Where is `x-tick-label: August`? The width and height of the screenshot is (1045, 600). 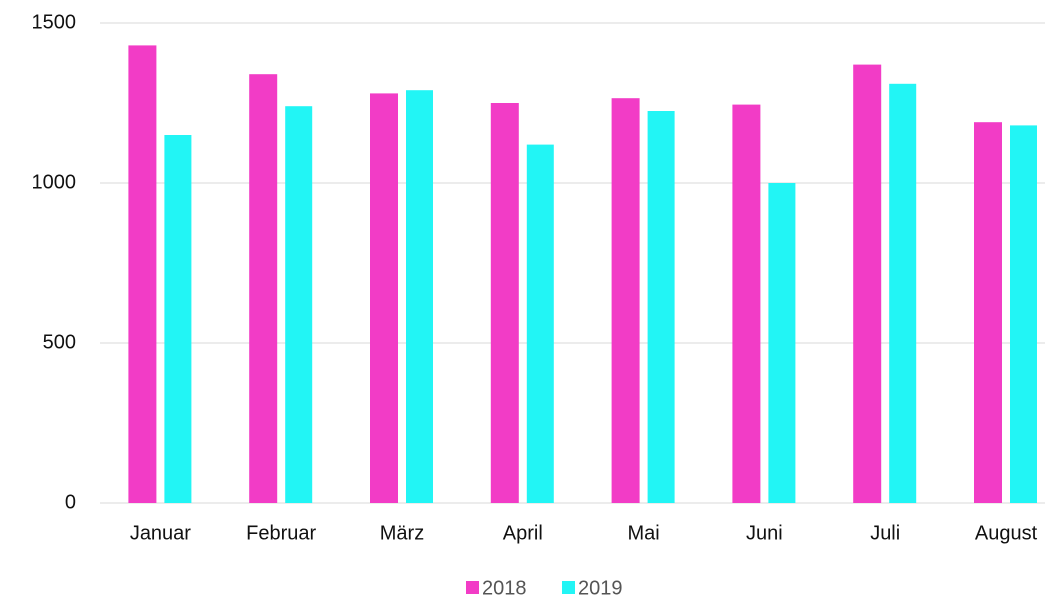 x-tick-label: August is located at coordinates (1006, 533).